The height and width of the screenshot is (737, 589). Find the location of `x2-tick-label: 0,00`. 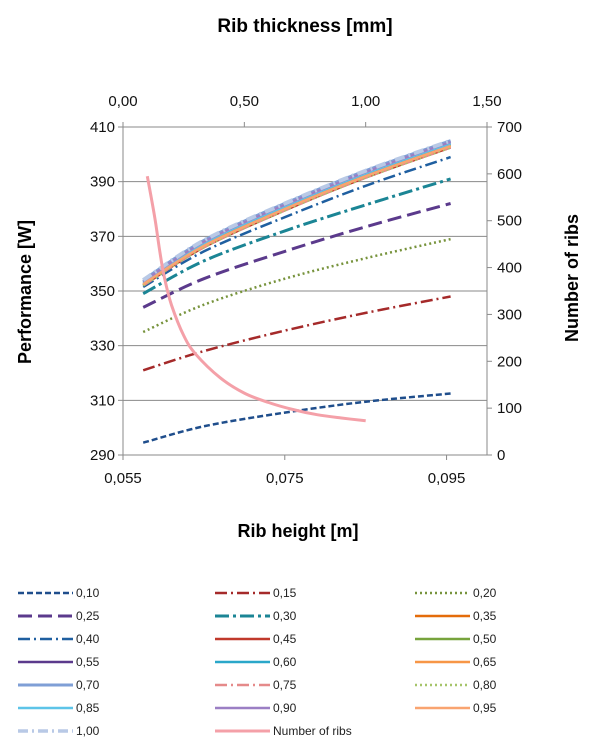

x2-tick-label: 0,00 is located at coordinates (122, 101).